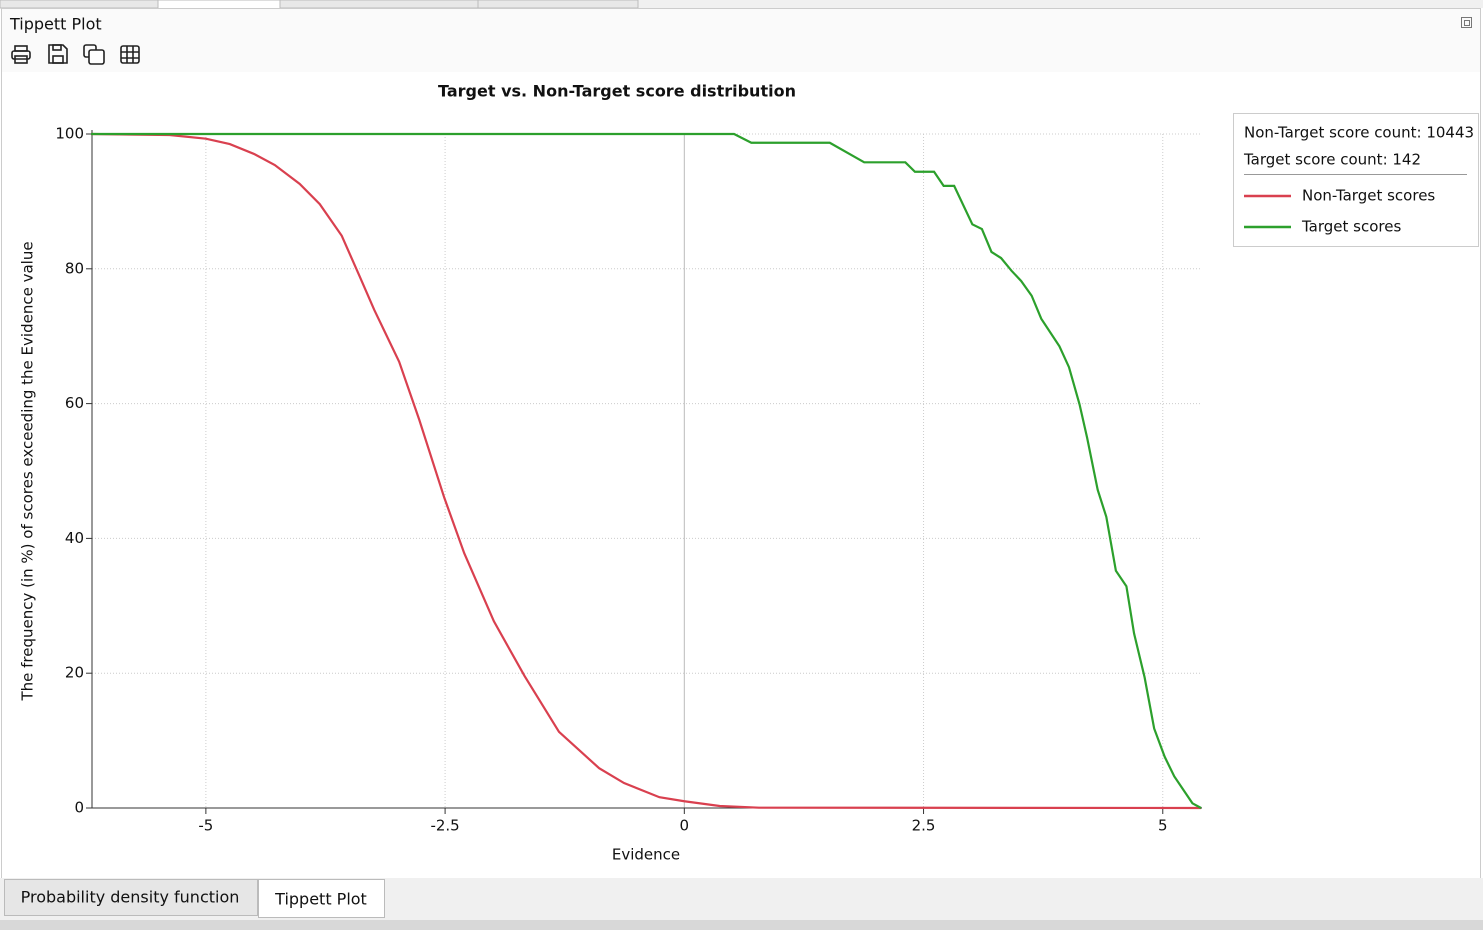 The height and width of the screenshot is (934, 1483). I want to click on x-tick-label: -2.5, so click(444, 826).